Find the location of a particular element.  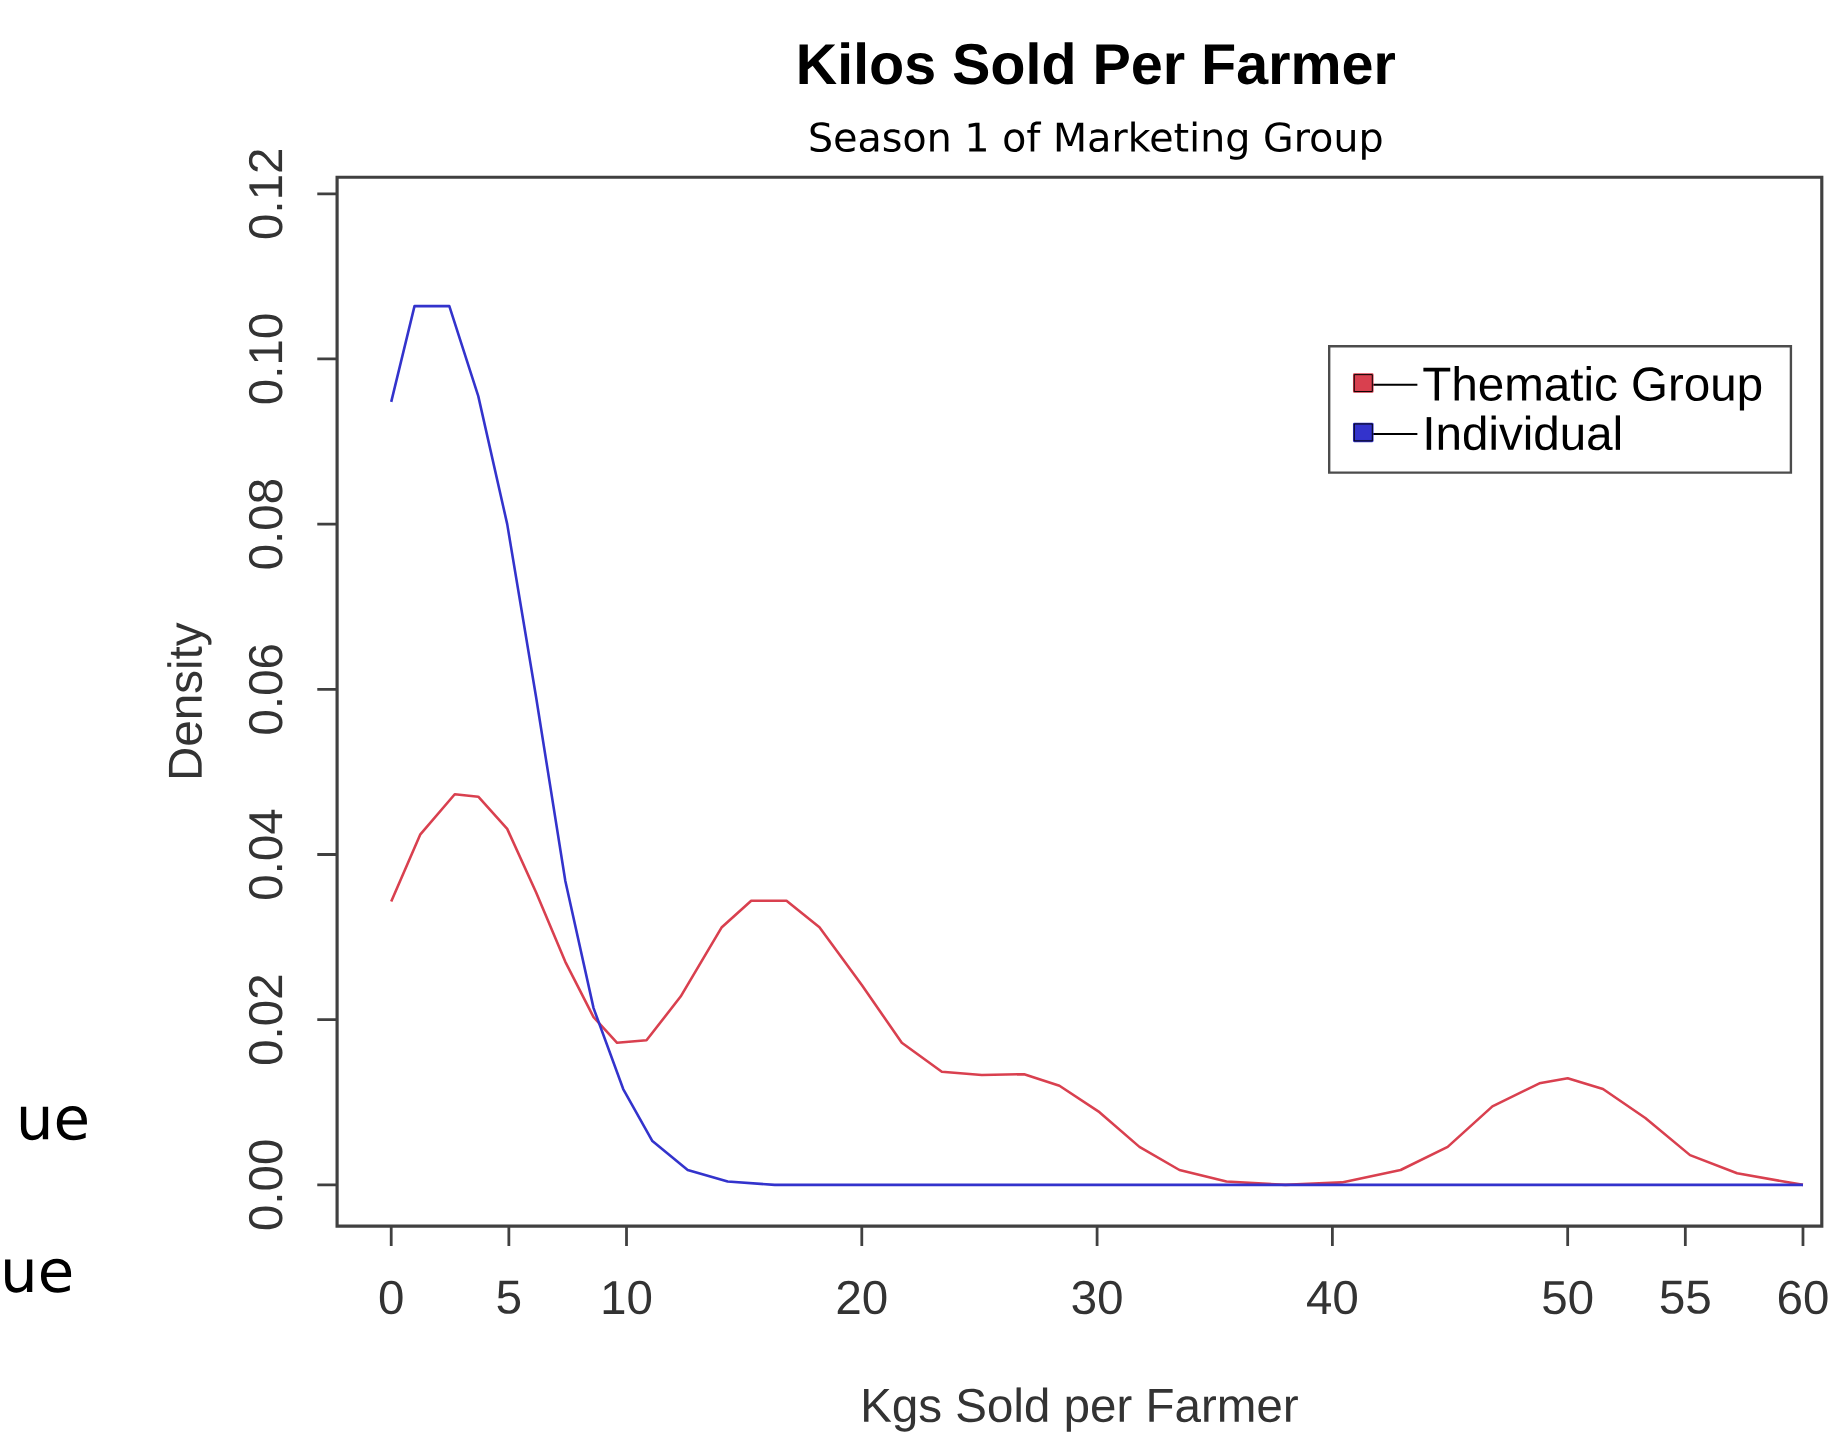

x-tick-label: 40 is located at coordinates (1332, 1297).